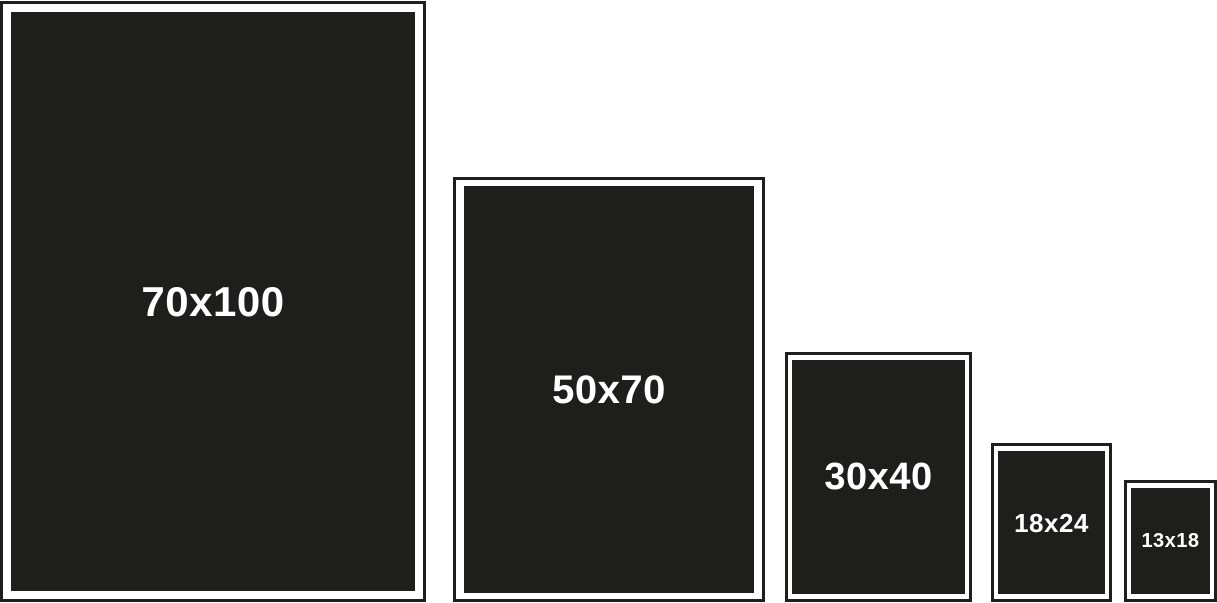  I want to click on frame-size-label: 70x100, so click(213, 301).